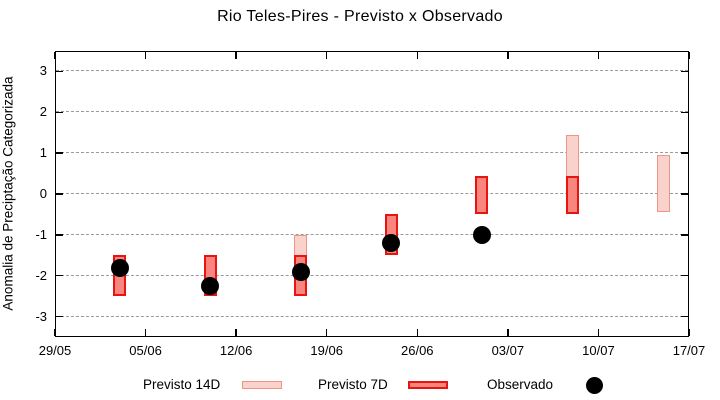 The height and width of the screenshot is (400, 720). I want to click on x-tick-label: 03/07, so click(508, 350).